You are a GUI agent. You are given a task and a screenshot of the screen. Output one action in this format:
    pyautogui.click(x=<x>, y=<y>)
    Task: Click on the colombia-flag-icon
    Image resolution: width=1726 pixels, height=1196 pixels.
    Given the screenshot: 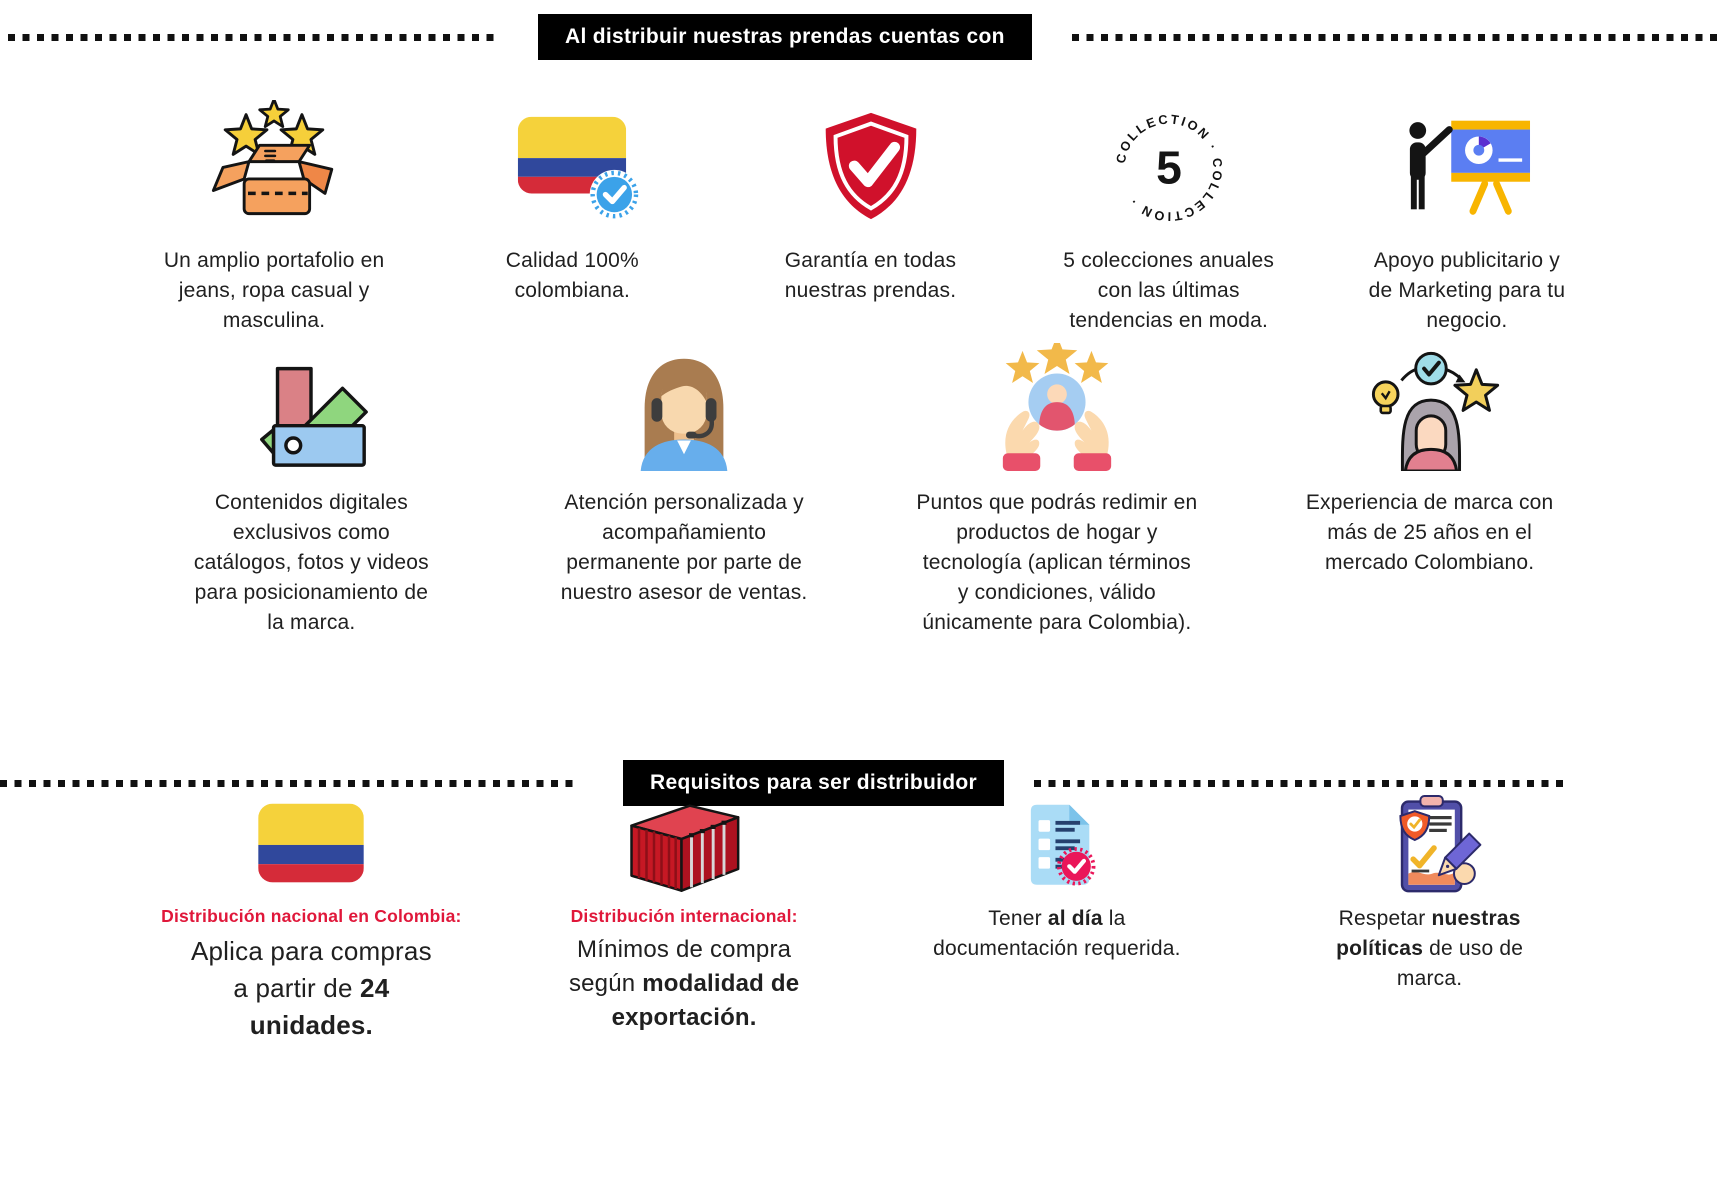 What is the action you would take?
    pyautogui.click(x=311, y=843)
    